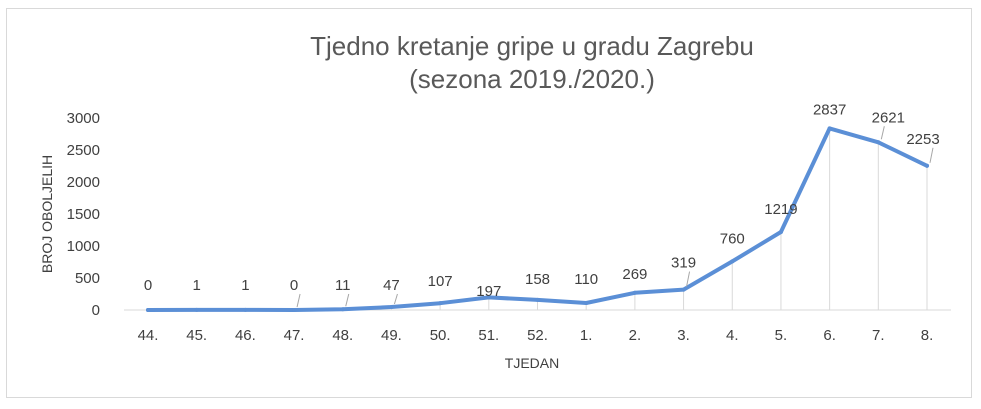 This screenshot has width=981, height=409. Describe the element at coordinates (683, 263) in the screenshot. I see `data-label: 319` at that location.